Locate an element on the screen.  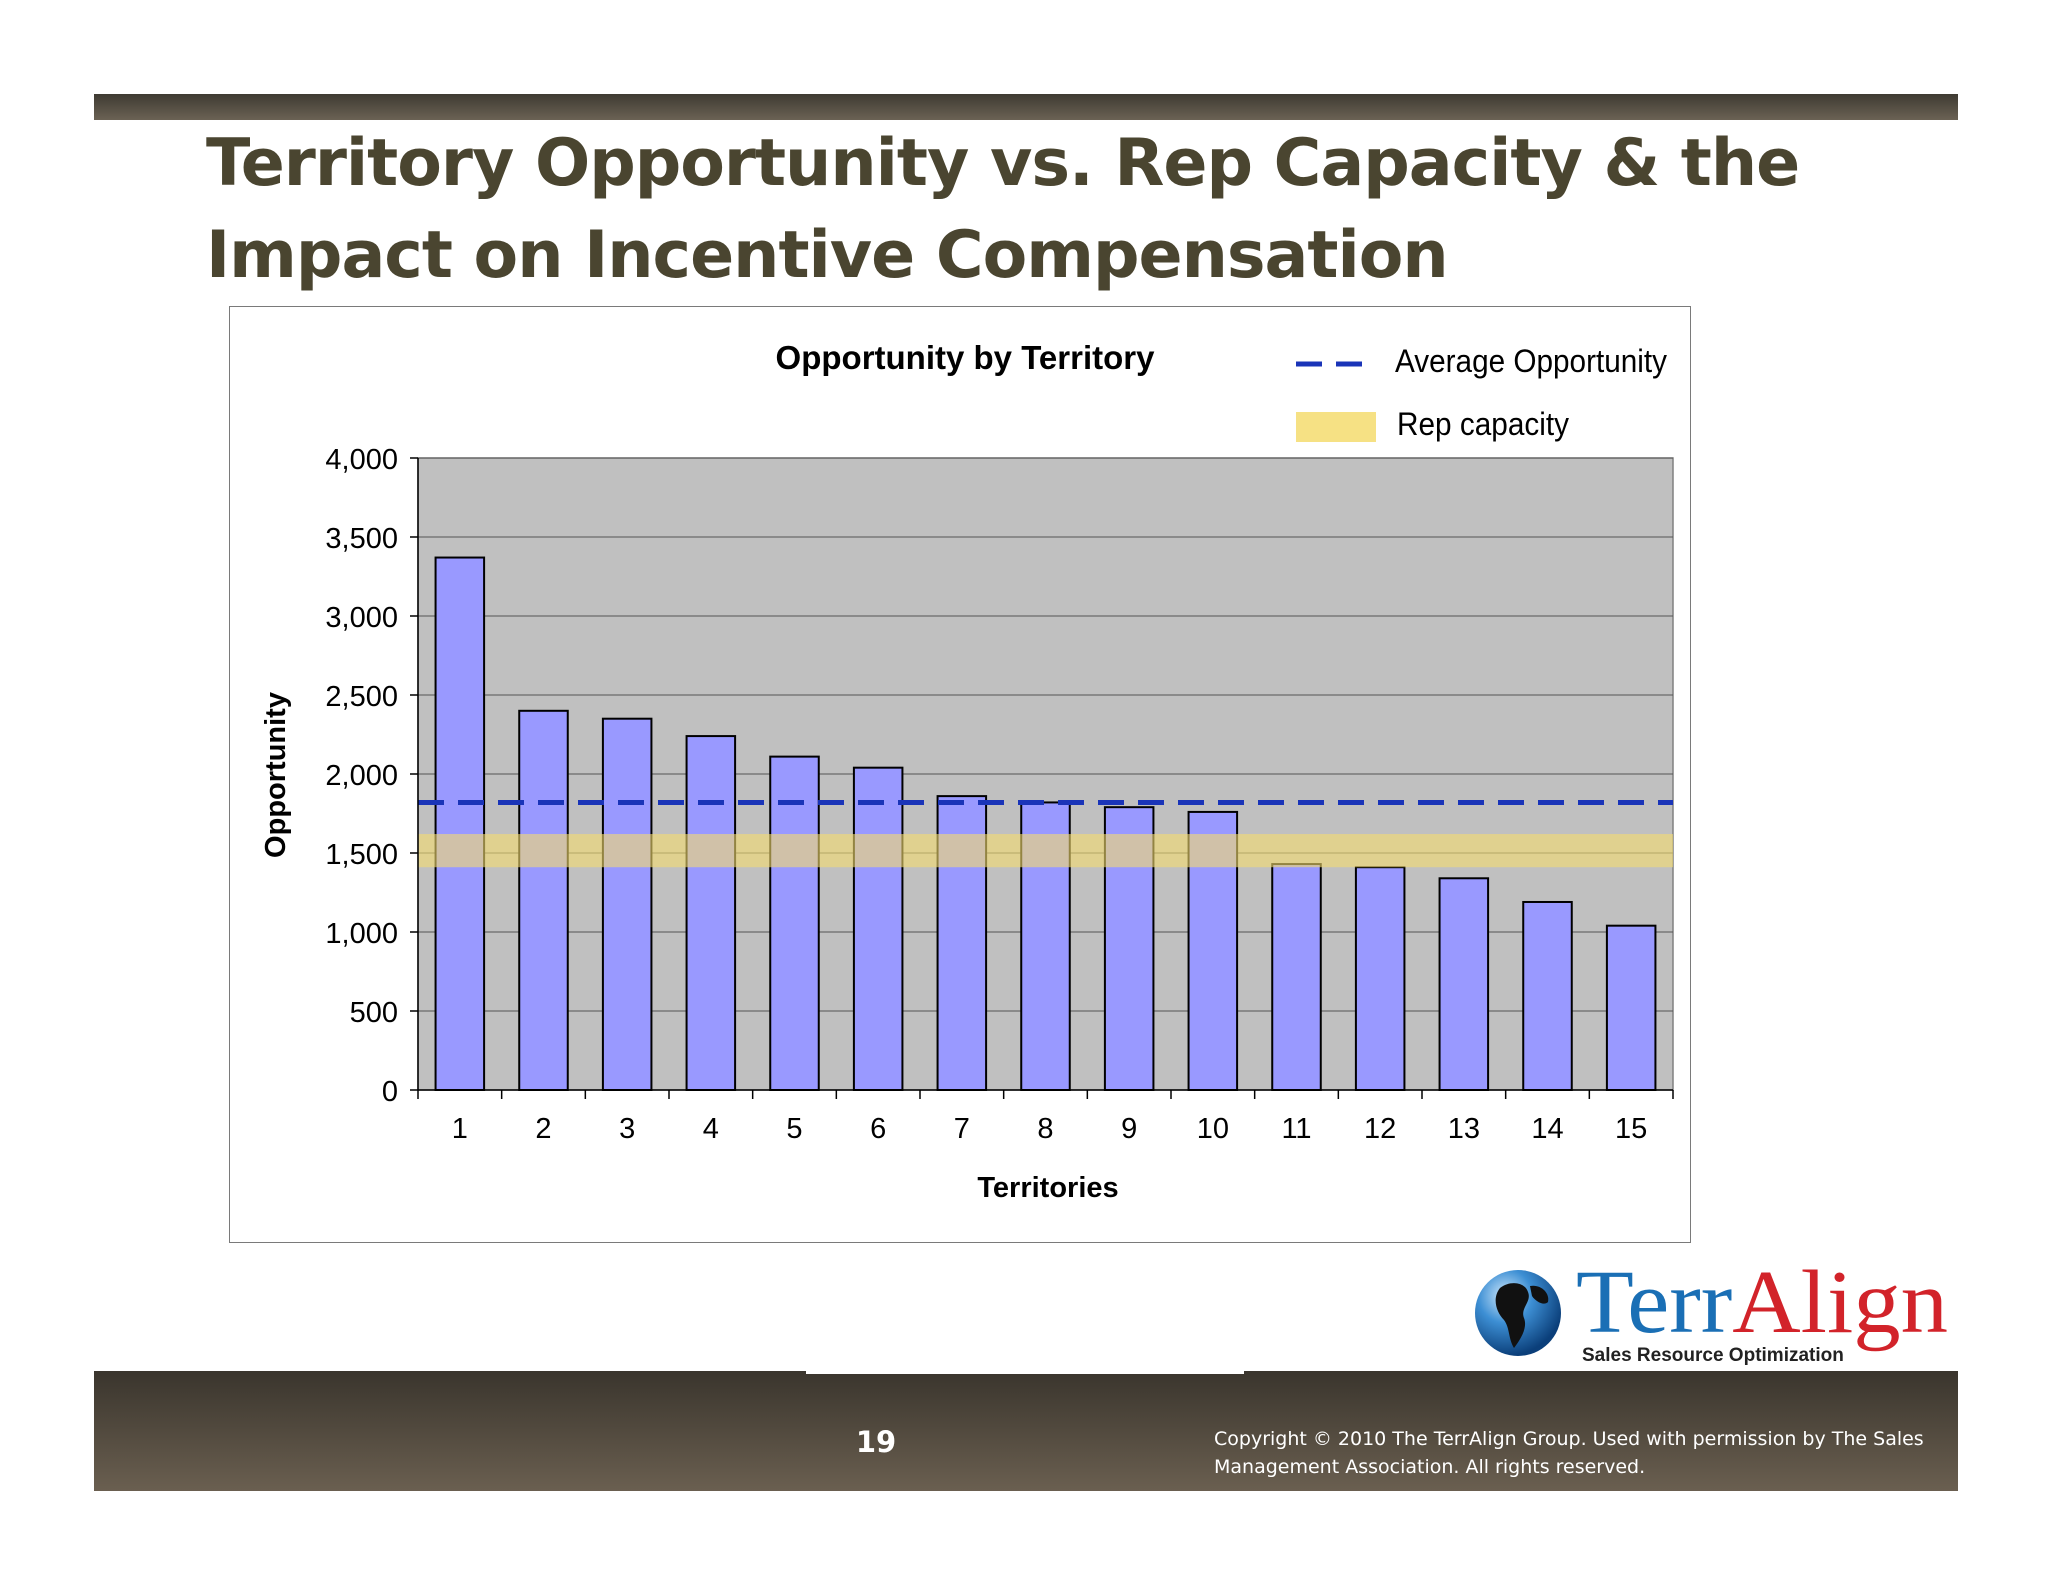
y-axis-label: Opportunity is located at coordinates (276, 775).